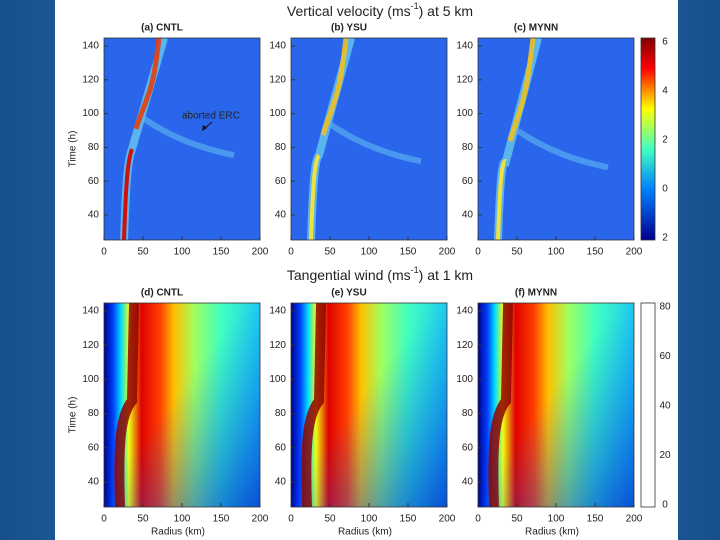 Image resolution: width=720 pixels, height=540 pixels. I want to click on panel-label: (c) MYNN, so click(536, 28).